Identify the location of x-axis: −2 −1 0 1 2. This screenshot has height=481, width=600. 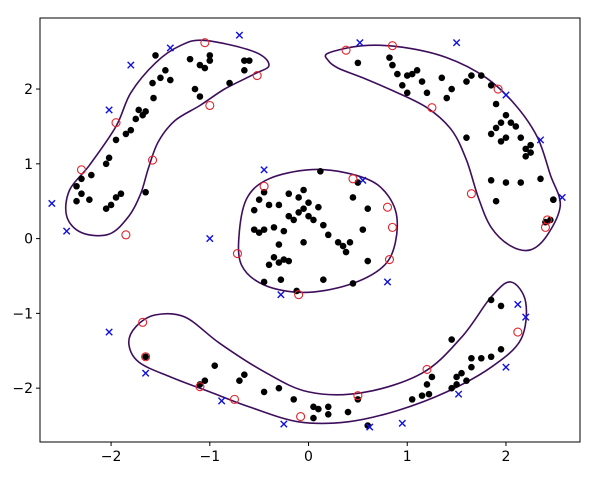
(305, 453).